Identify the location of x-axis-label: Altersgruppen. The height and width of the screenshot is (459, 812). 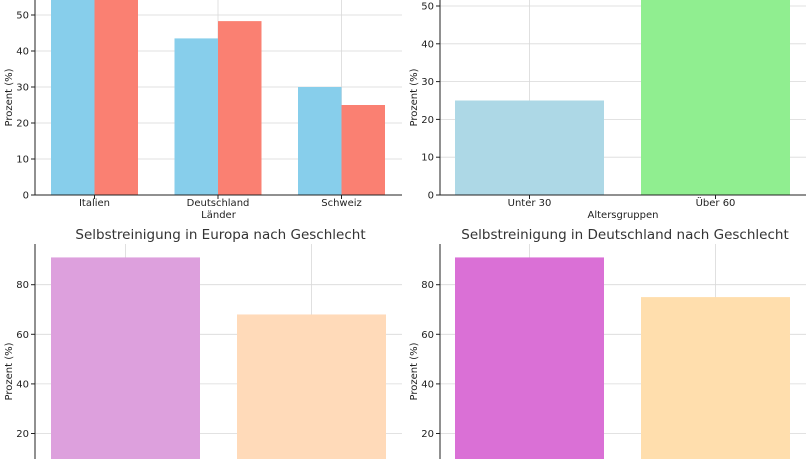
(623, 215).